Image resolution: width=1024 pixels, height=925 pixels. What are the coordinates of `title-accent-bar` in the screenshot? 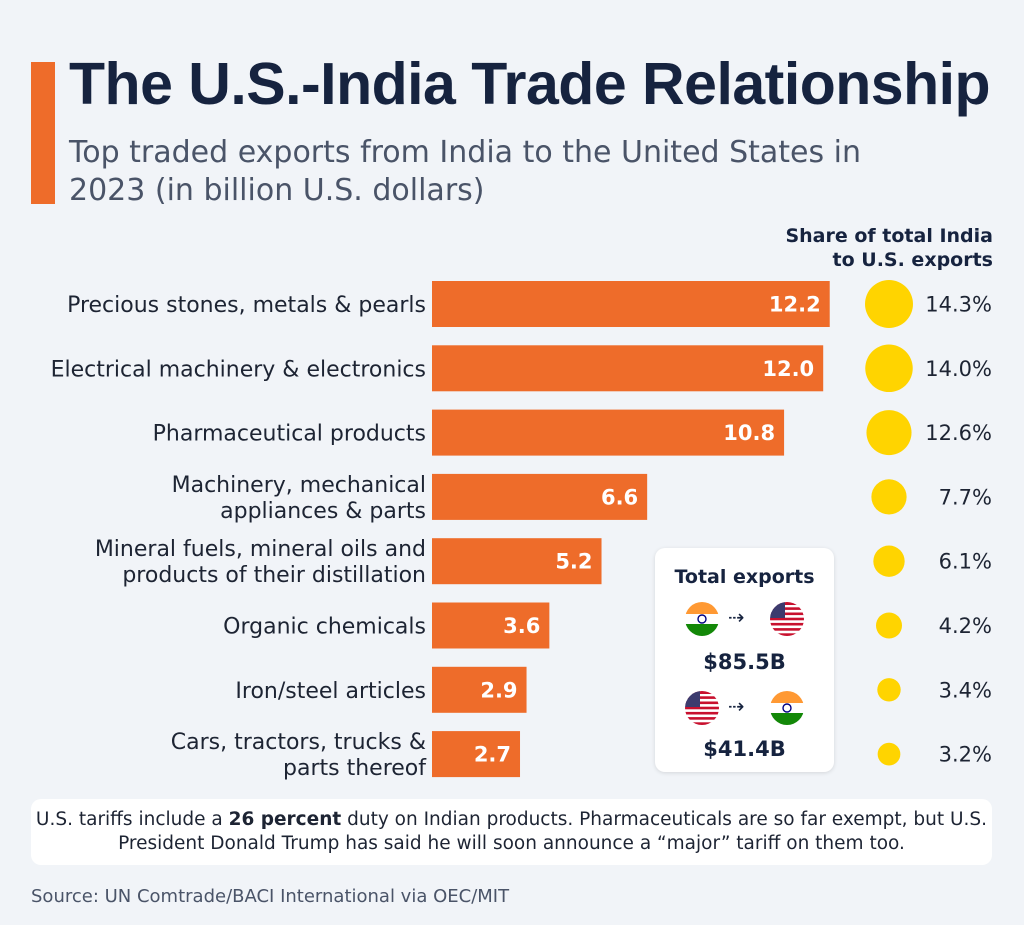 It's located at (43, 133).